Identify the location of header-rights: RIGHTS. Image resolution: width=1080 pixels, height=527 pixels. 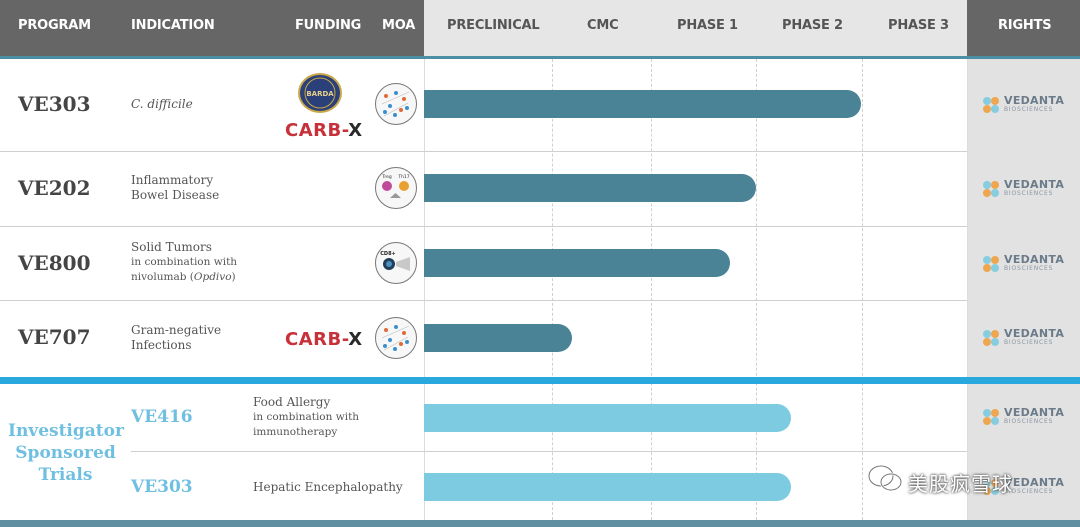
(1025, 25).